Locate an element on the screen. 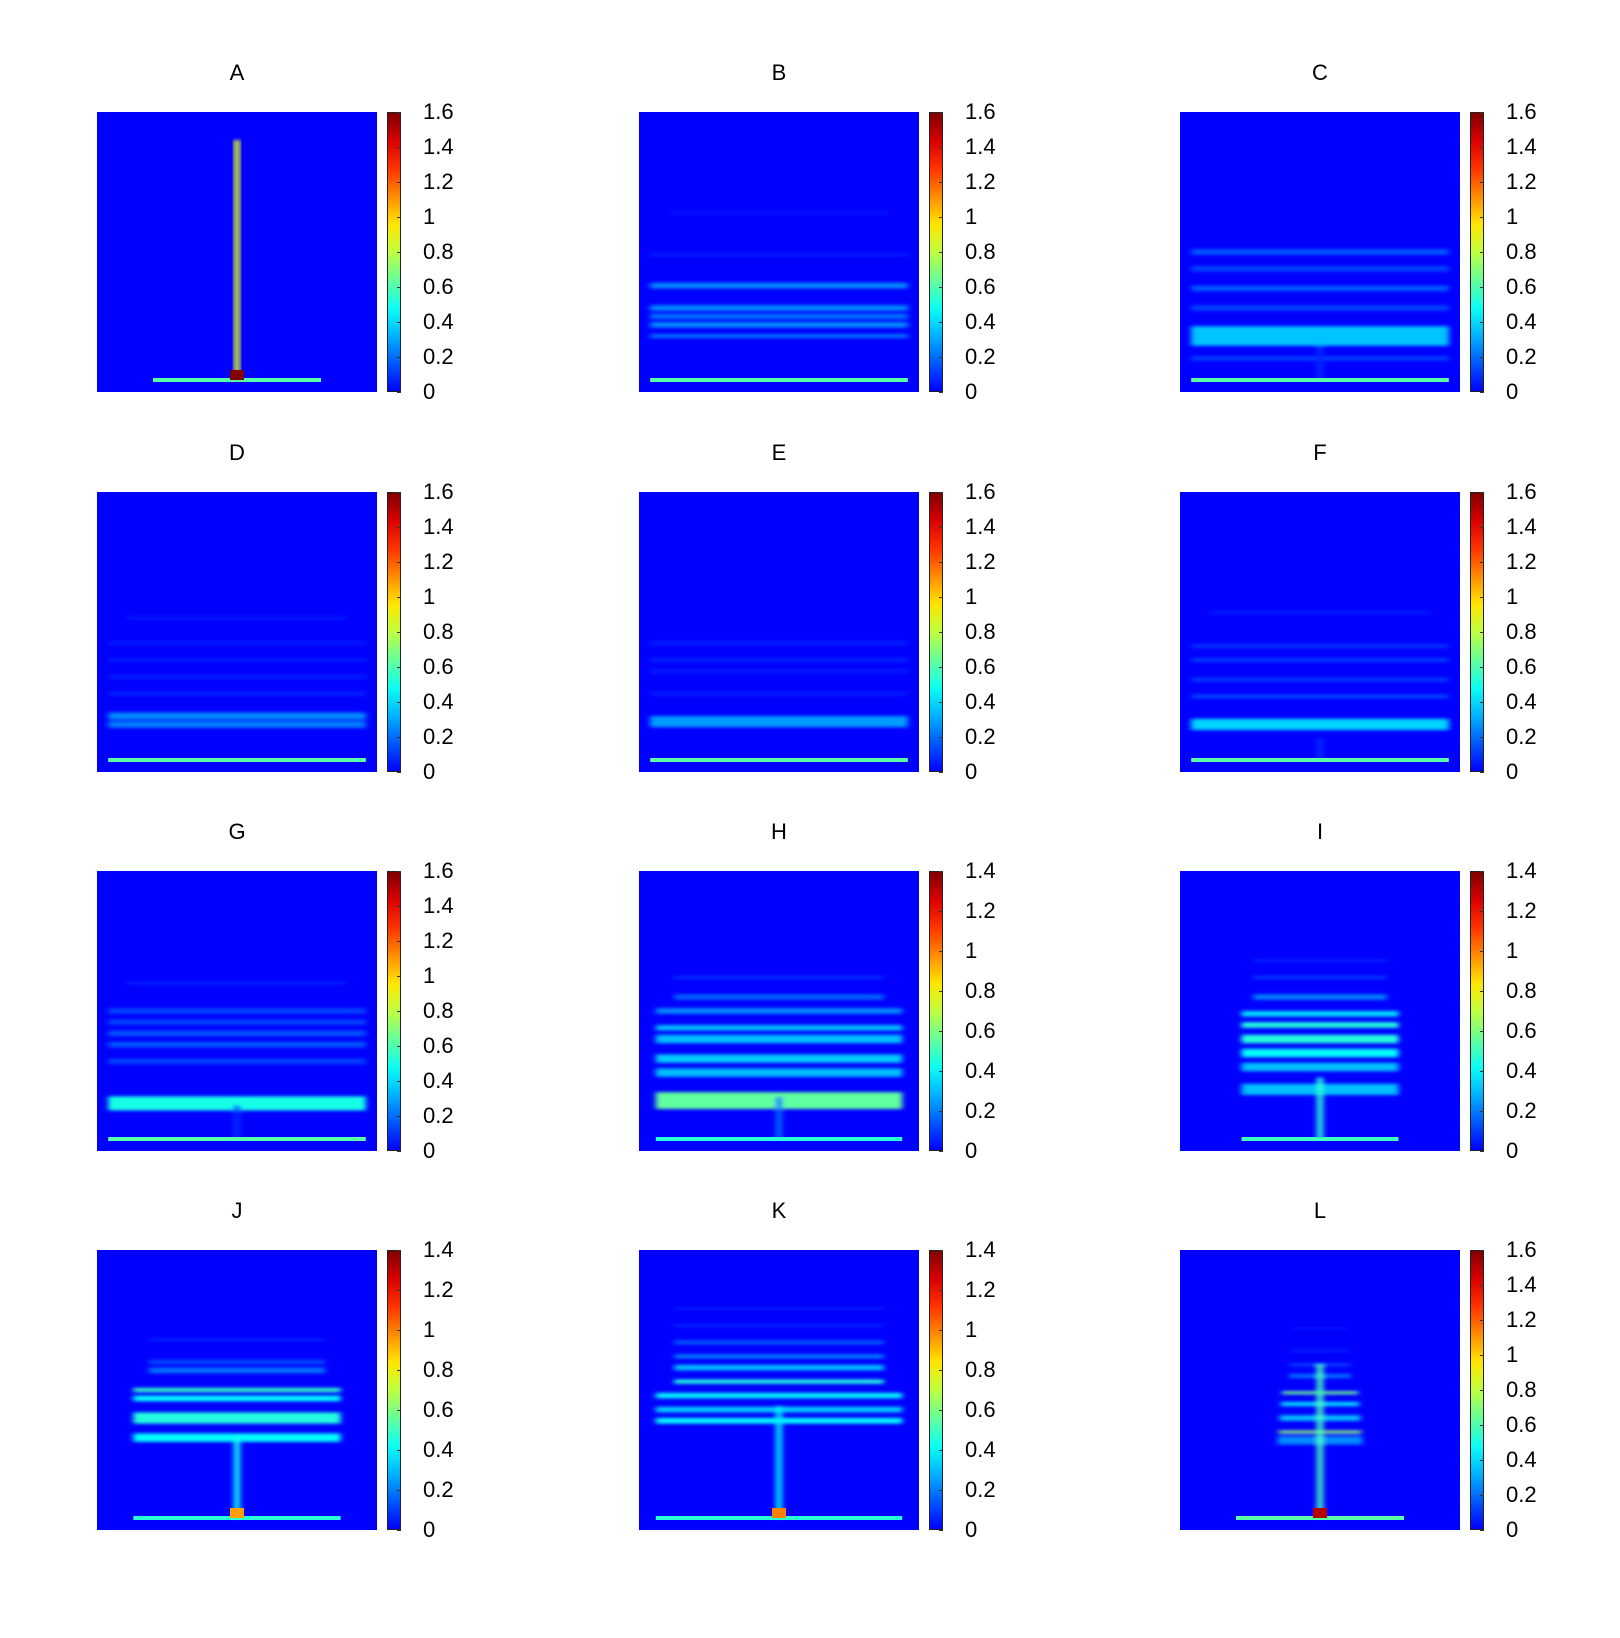 The height and width of the screenshot is (1638, 1620). heatmap-svg is located at coordinates (237, 1390).